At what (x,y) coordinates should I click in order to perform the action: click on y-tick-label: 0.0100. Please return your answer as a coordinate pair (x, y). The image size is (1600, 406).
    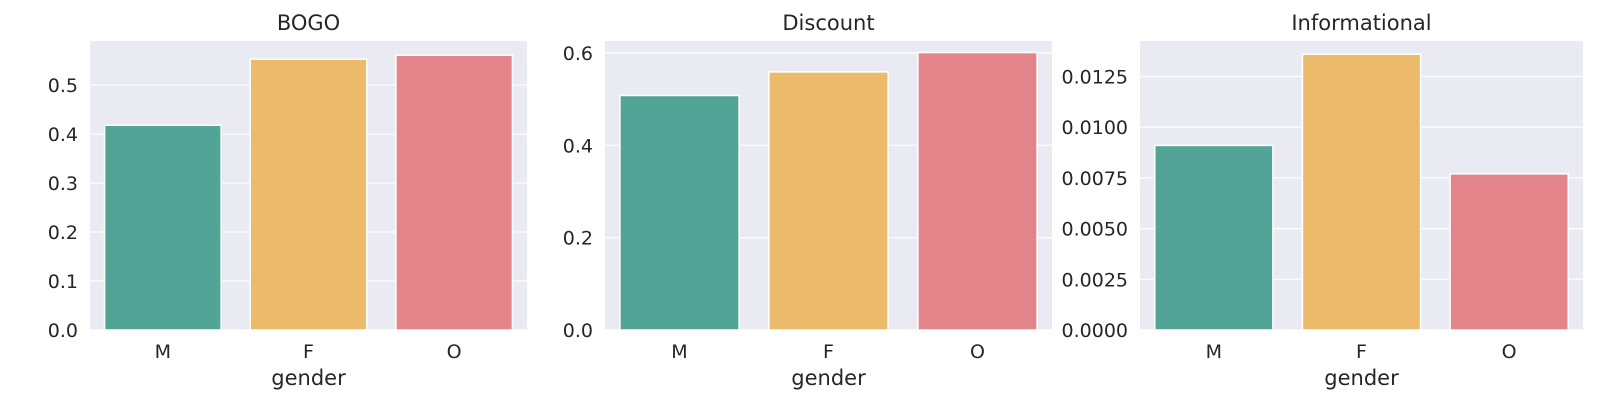
    Looking at the image, I should click on (1095, 128).